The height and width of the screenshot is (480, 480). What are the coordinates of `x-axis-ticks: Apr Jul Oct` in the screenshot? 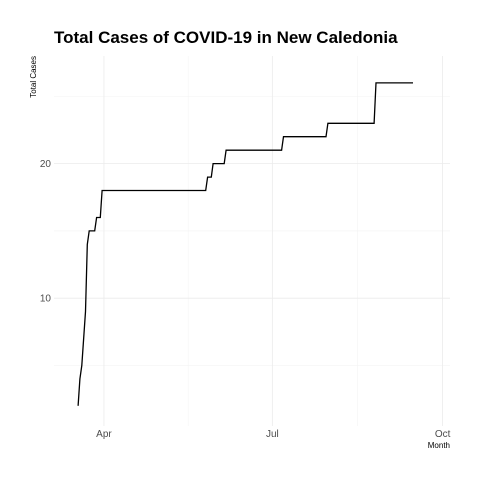 It's located at (273, 434).